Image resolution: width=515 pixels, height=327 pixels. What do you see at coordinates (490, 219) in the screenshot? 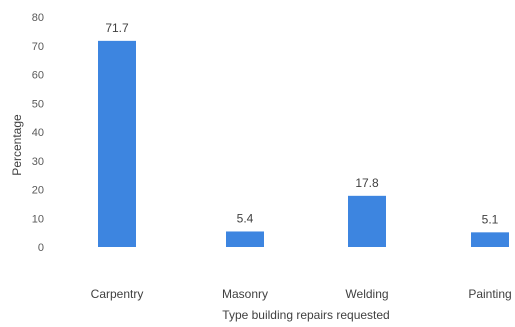
I see `data-label-painting: 5.1` at bounding box center [490, 219].